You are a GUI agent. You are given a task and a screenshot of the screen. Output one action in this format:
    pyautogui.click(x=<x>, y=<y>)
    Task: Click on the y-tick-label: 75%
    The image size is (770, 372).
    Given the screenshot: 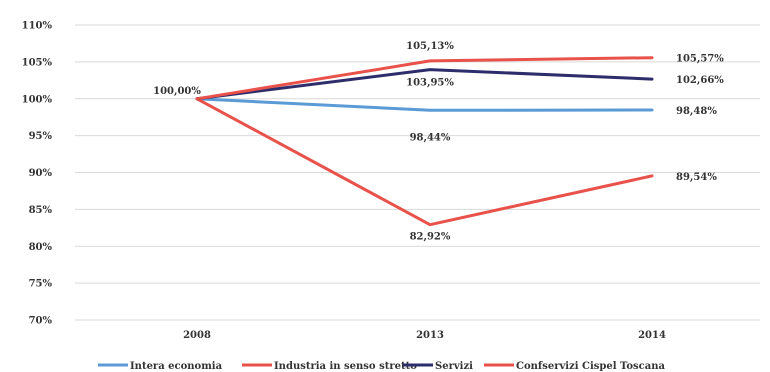 What is the action you would take?
    pyautogui.click(x=41, y=284)
    